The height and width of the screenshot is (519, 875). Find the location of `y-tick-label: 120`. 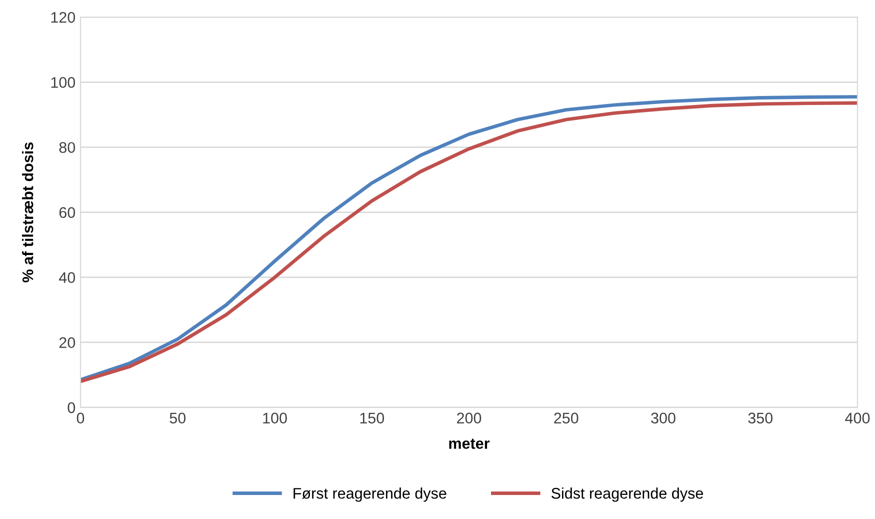

y-tick-label: 120 is located at coordinates (63, 17).